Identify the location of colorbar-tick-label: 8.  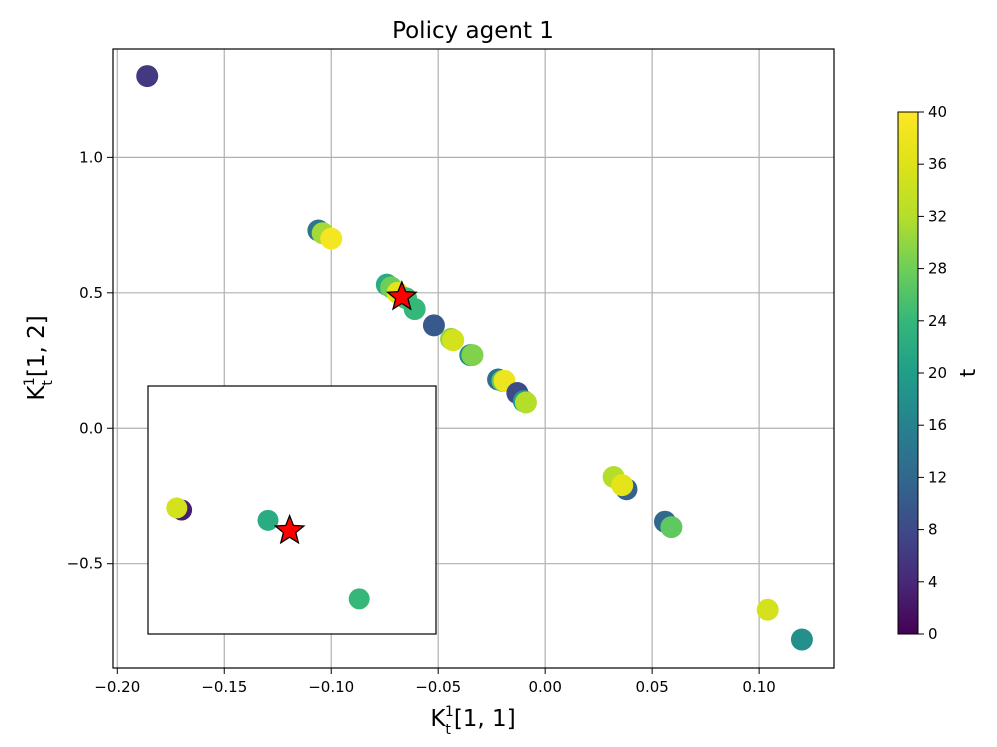
(933, 530).